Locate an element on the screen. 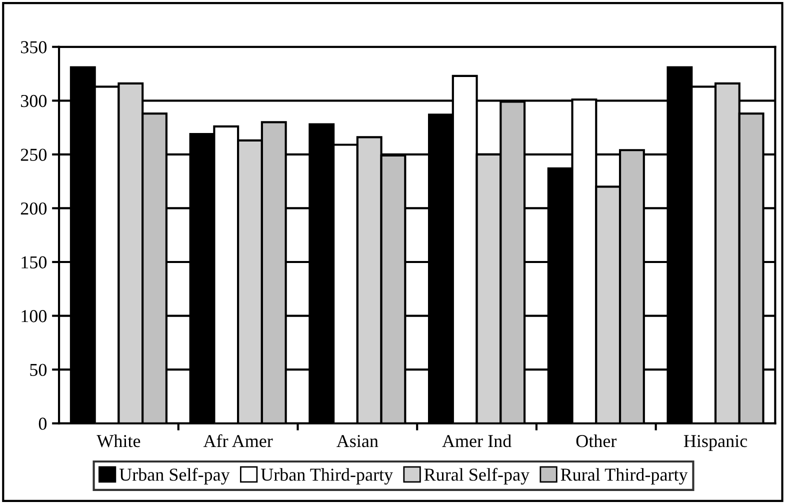  legend-label: Rural Third-party is located at coordinates (624, 476).